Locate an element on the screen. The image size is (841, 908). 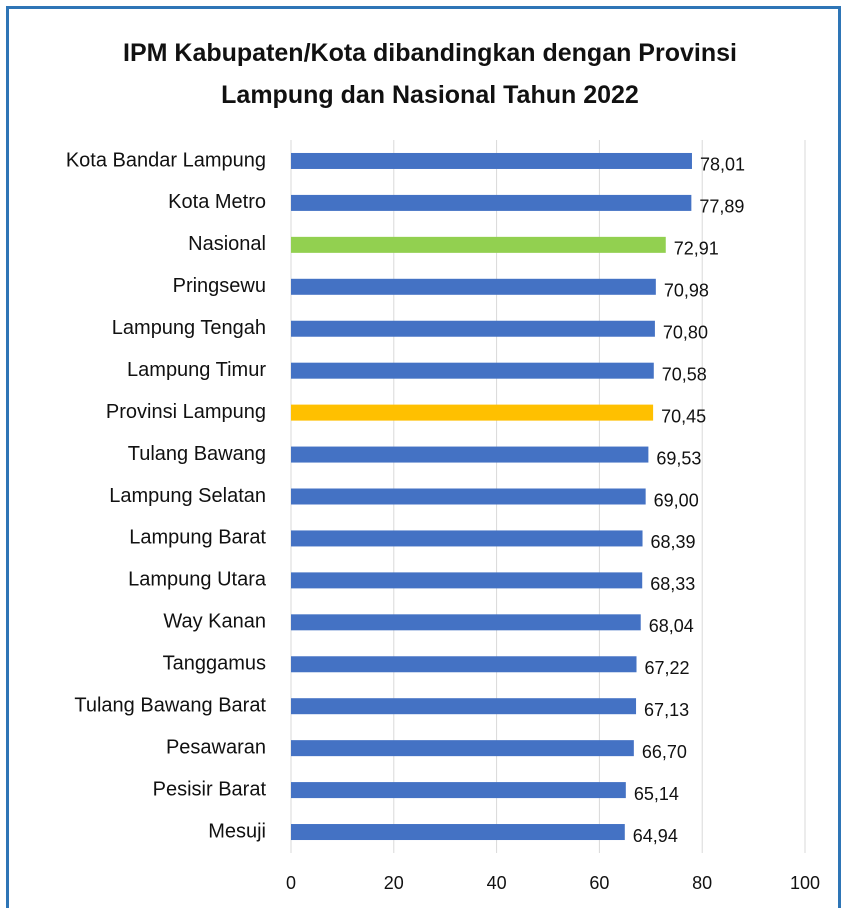
category-label: Pesisir Barat is located at coordinates (210, 789).